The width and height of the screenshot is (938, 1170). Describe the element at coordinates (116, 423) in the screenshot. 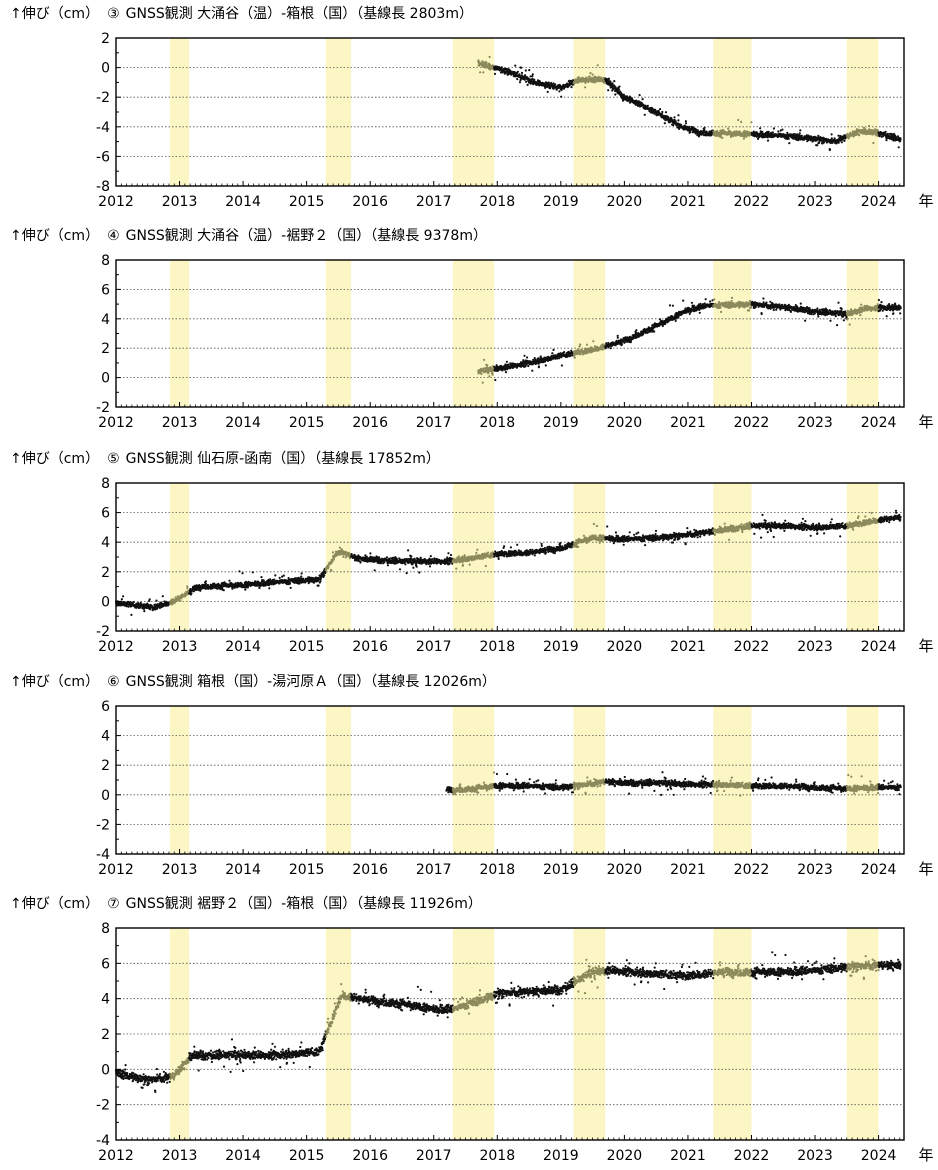

I see `x-tick-label: 2012` at that location.